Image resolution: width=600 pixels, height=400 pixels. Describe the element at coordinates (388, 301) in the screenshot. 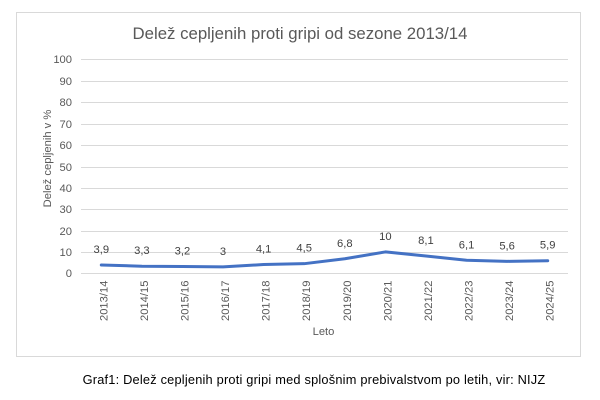

I see `svg-text: 2020/21` at that location.